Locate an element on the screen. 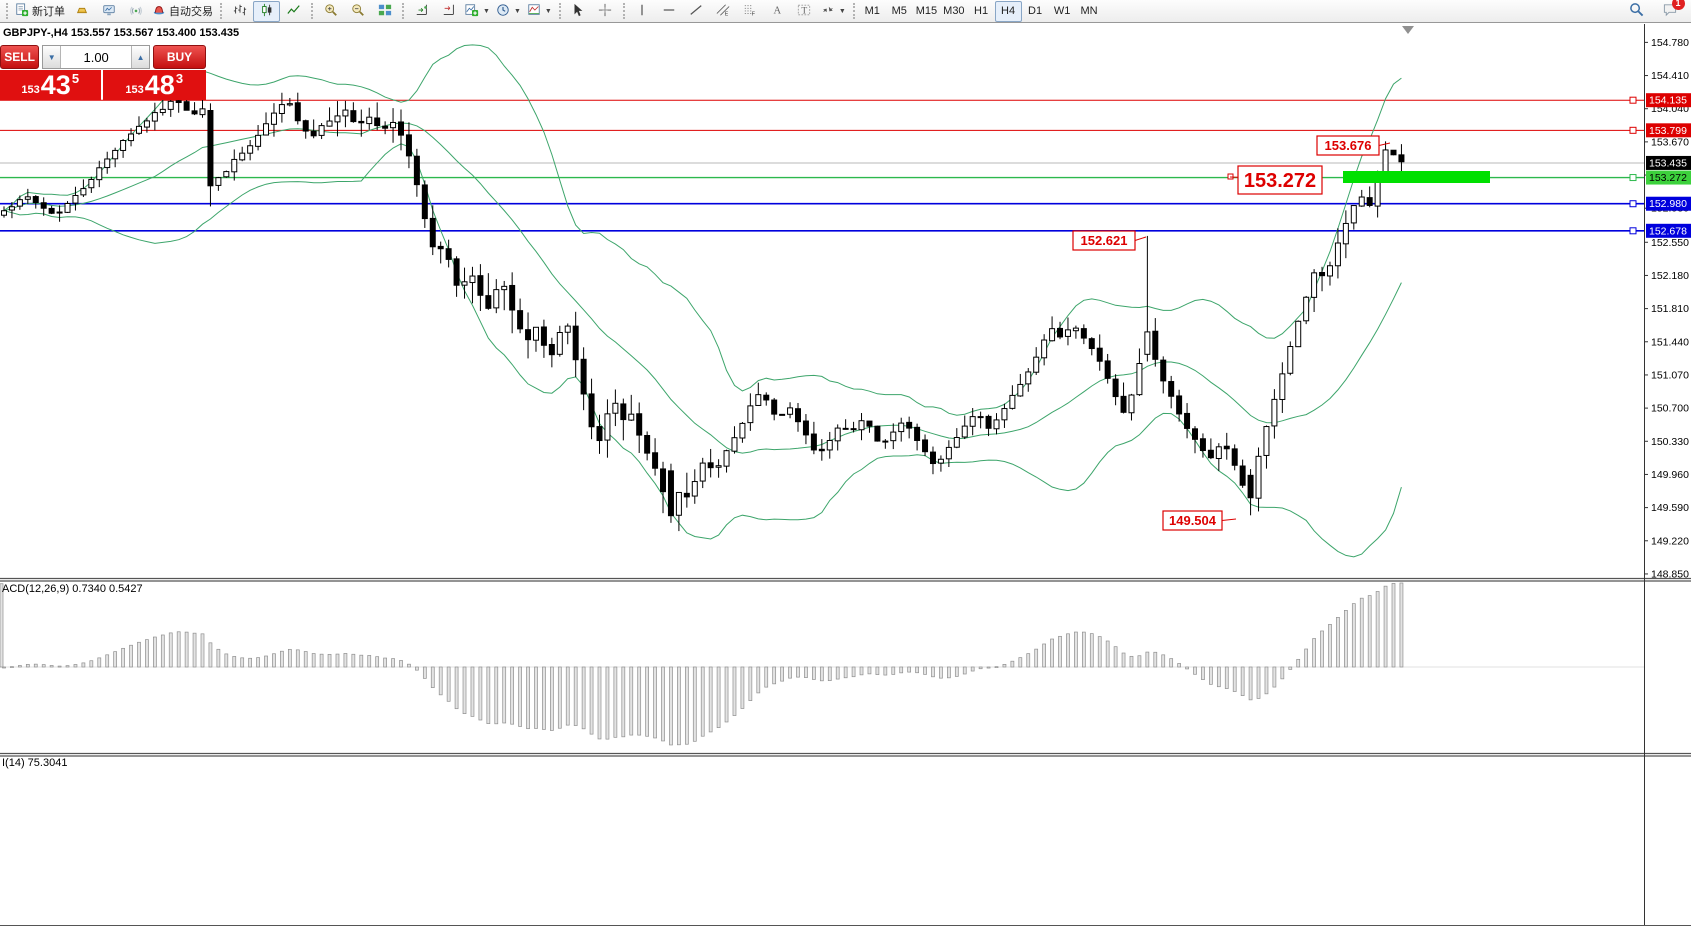 This screenshot has height=942, width=1691. periods-button: ▼ is located at coordinates (508, 11).